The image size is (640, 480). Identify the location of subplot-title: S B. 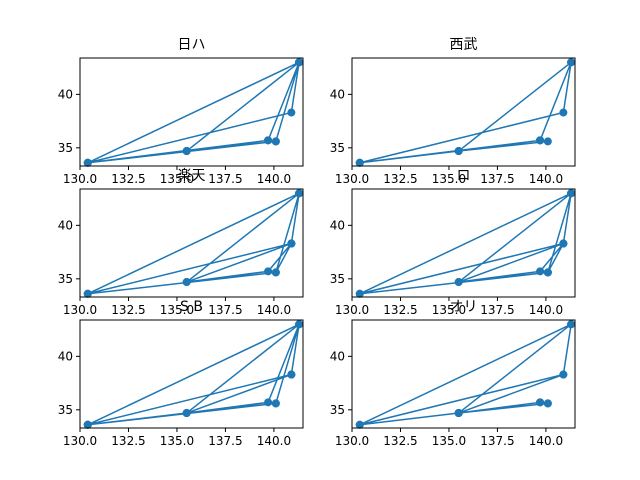
(191, 307).